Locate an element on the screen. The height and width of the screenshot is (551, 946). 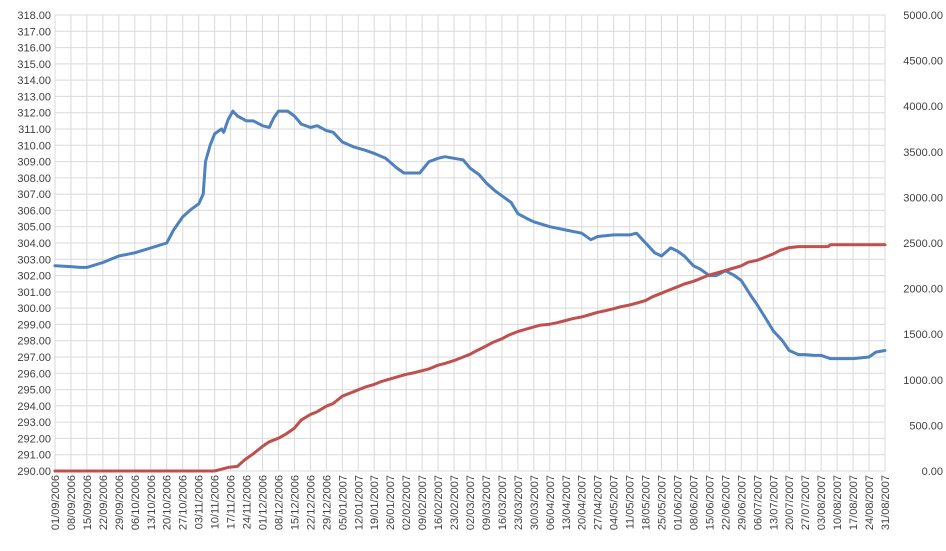
x-tick-label: 23/03/2007 is located at coordinates (519, 502).